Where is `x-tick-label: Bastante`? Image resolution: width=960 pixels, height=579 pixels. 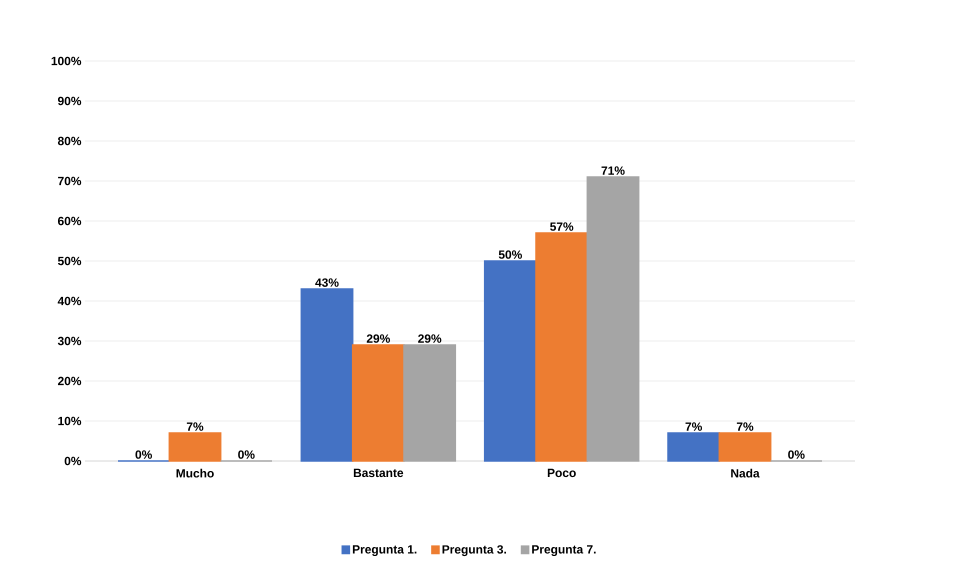
x-tick-label: Bastante is located at coordinates (379, 473).